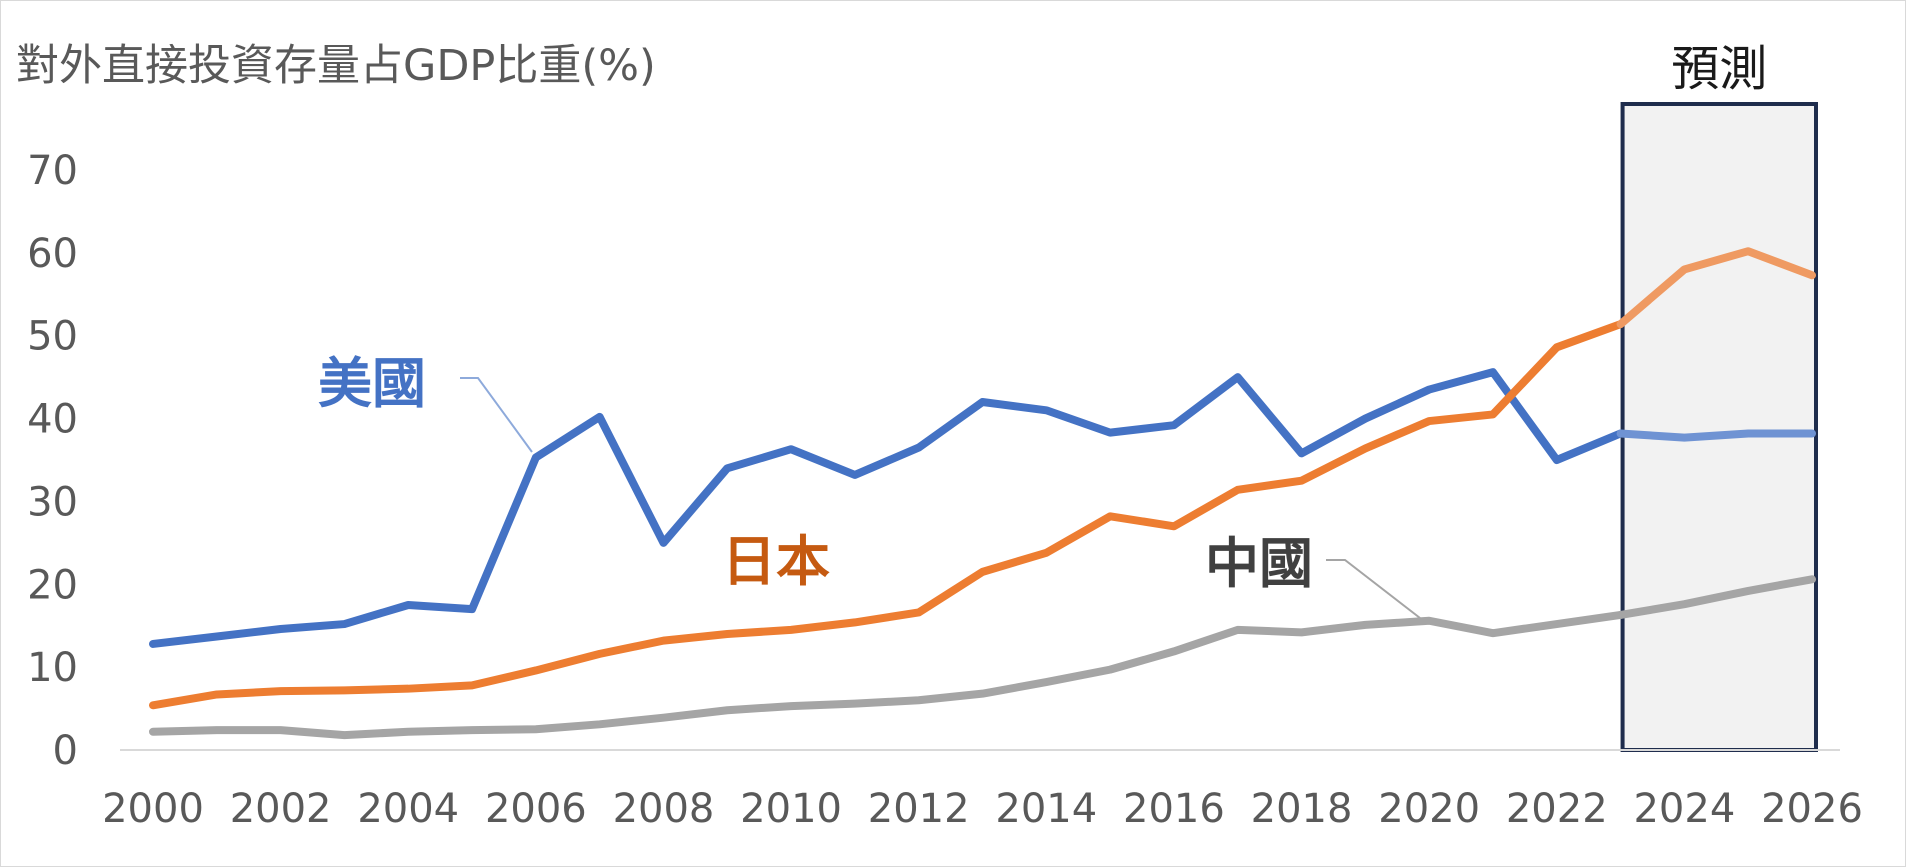  What do you see at coordinates (536, 809) in the screenshot?
I see `x-tick-label: 2006` at bounding box center [536, 809].